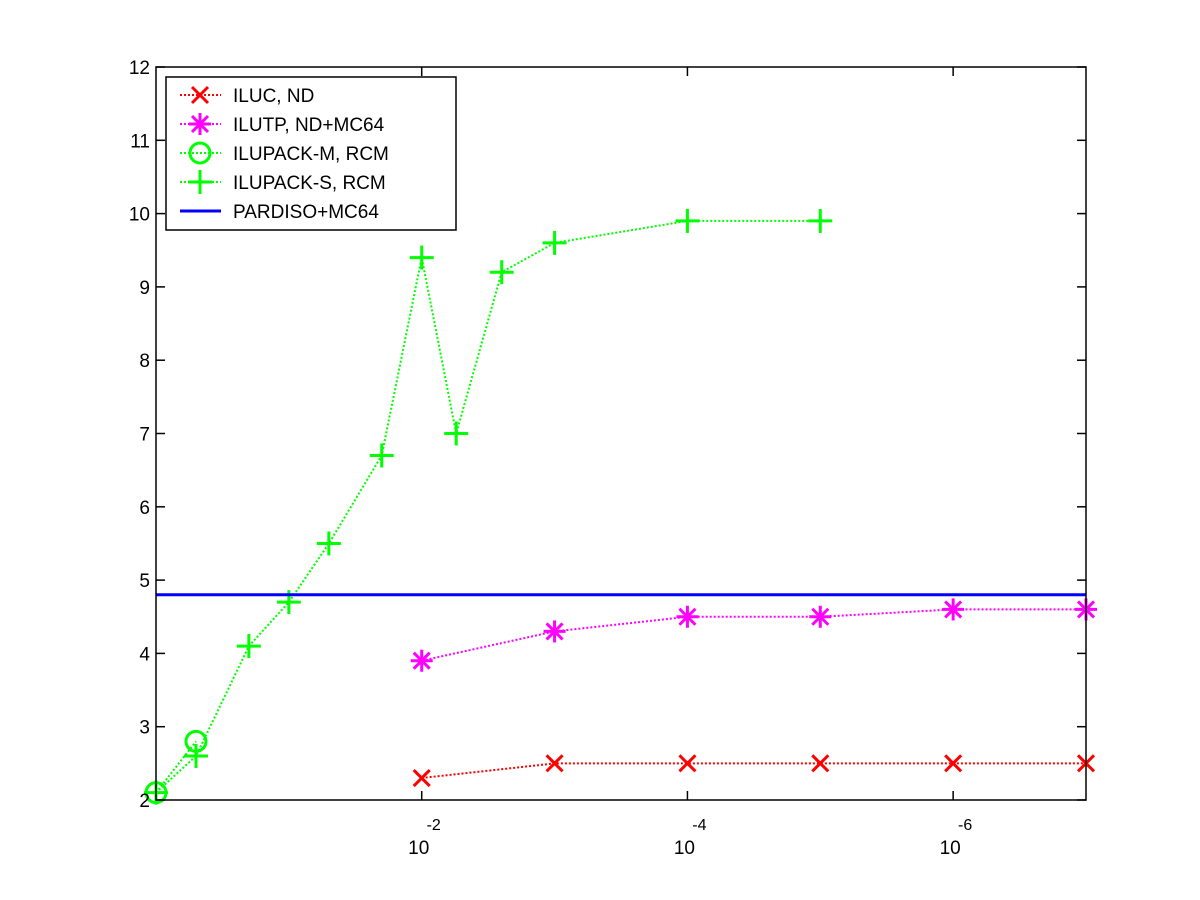 The height and width of the screenshot is (900, 1200). Describe the element at coordinates (139, 215) in the screenshot. I see `y-tick-label: 10` at that location.